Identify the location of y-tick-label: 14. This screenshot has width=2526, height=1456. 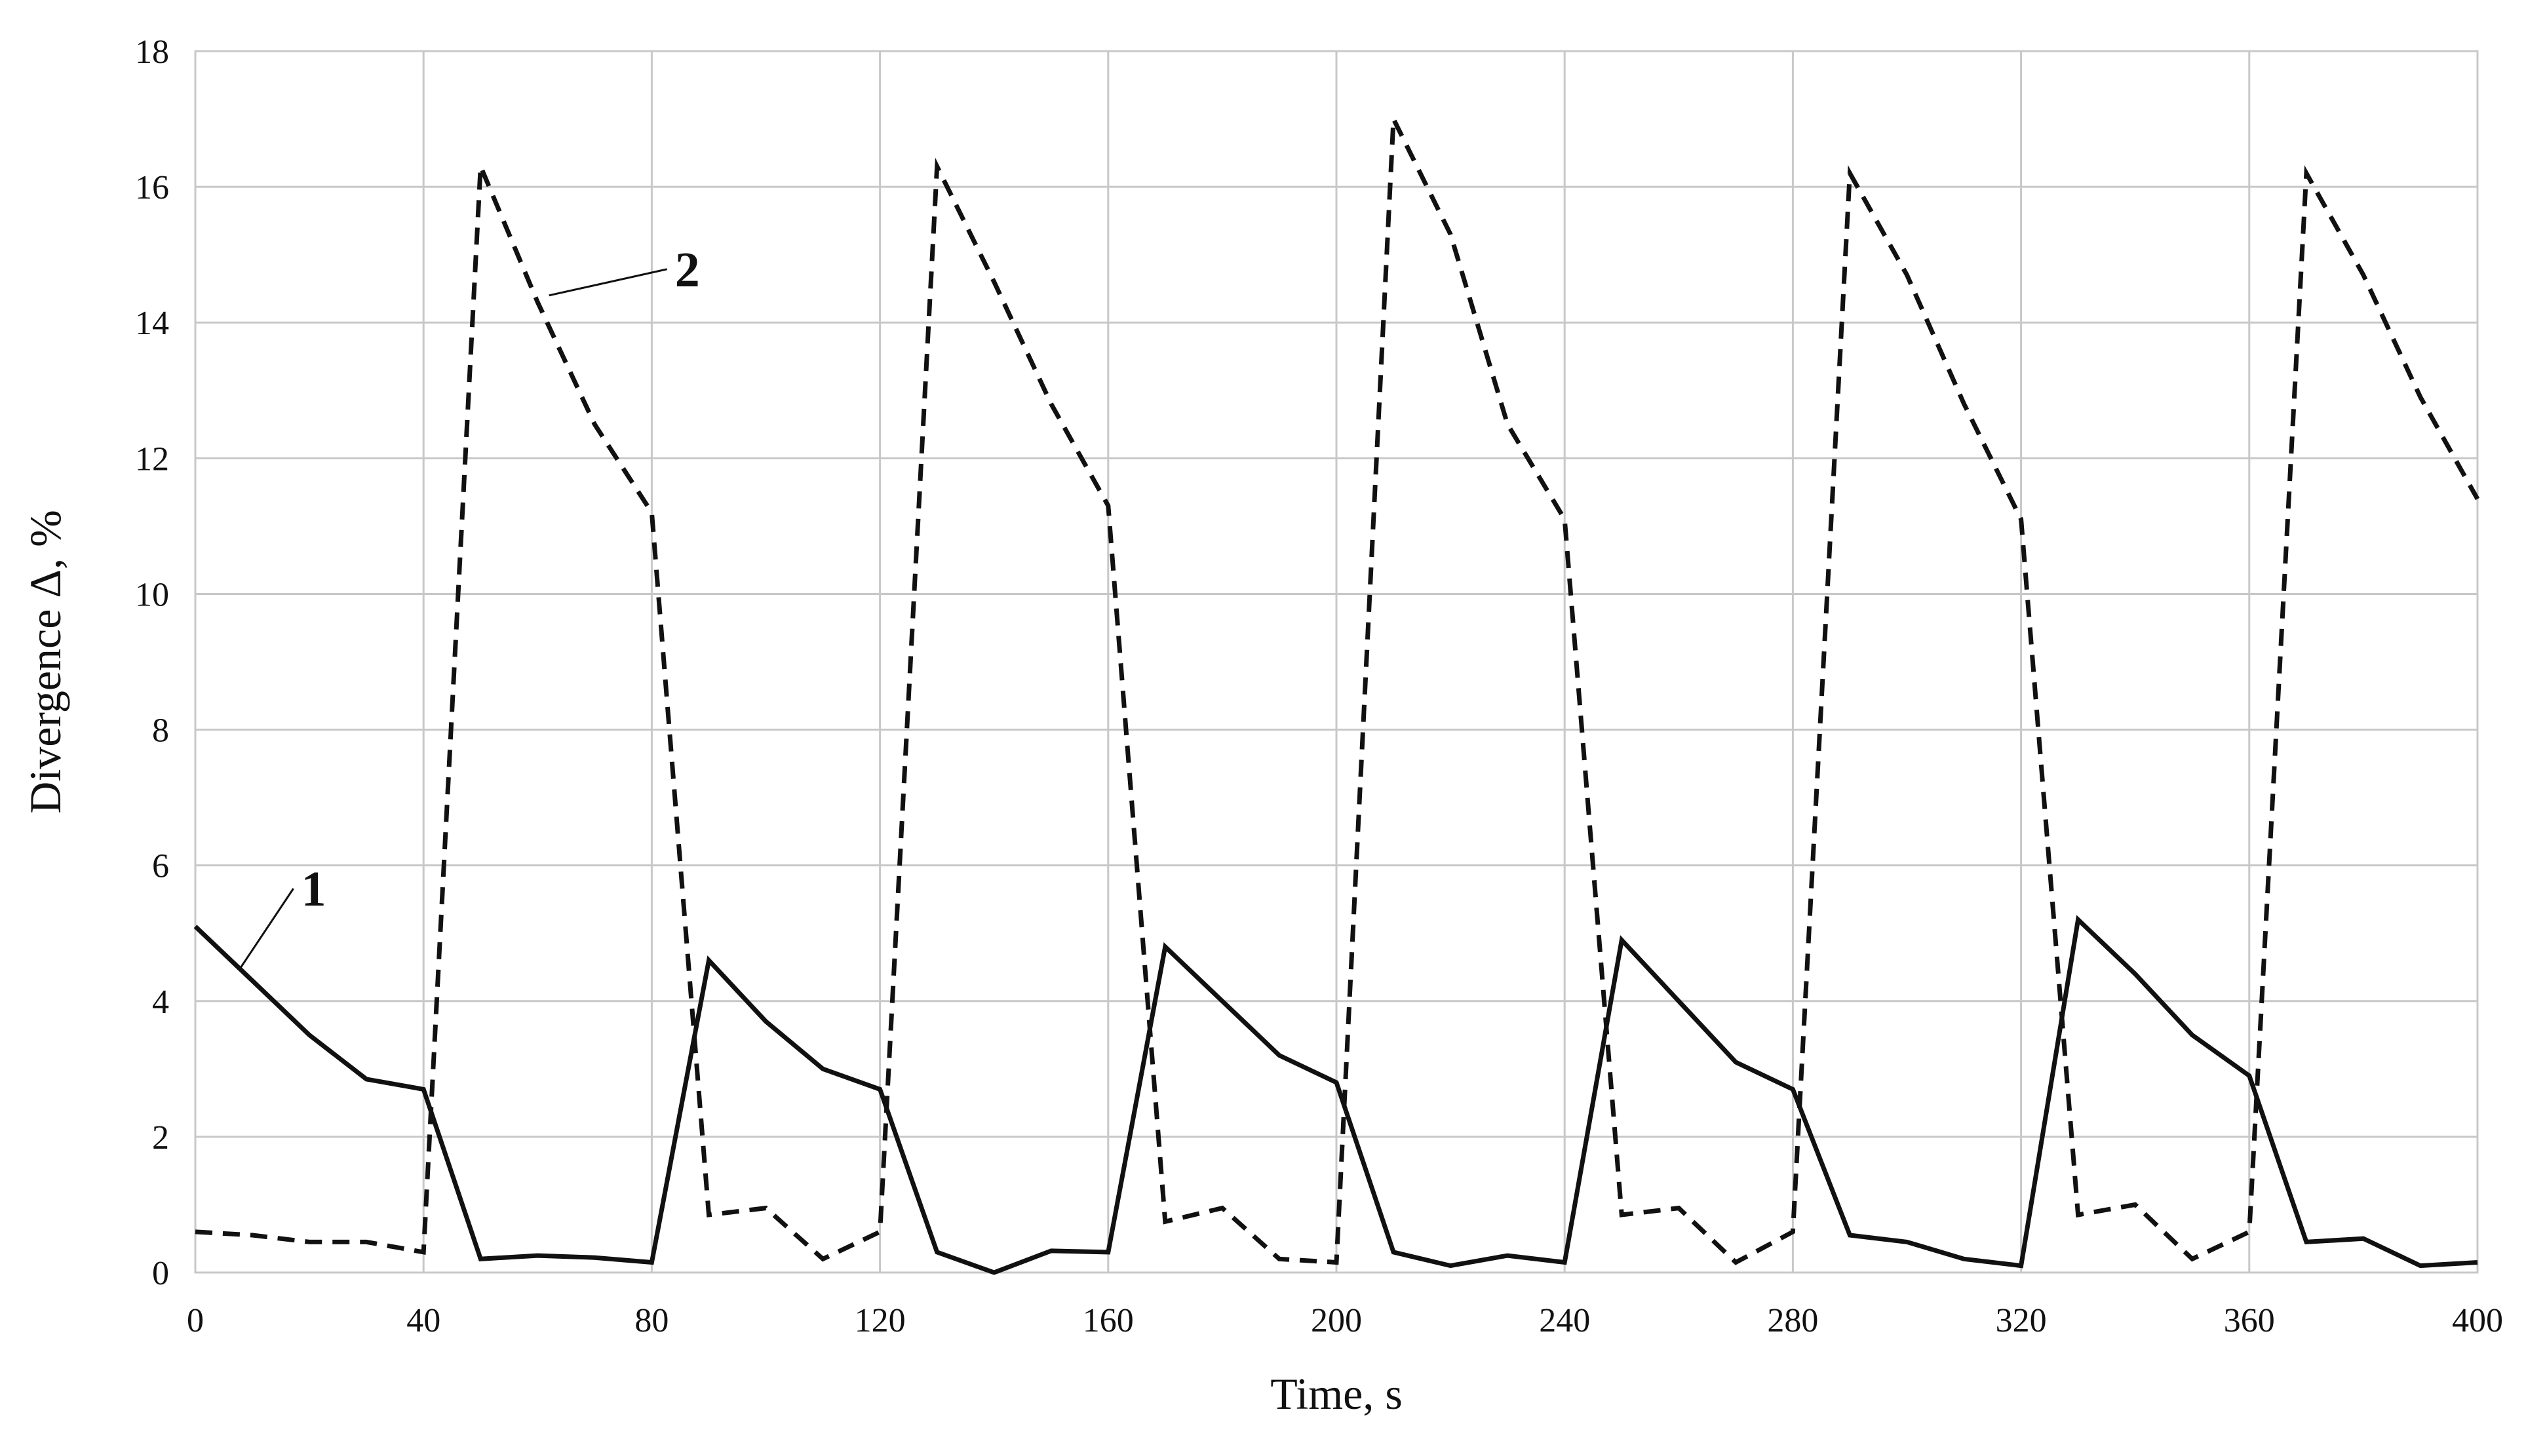
(152, 323).